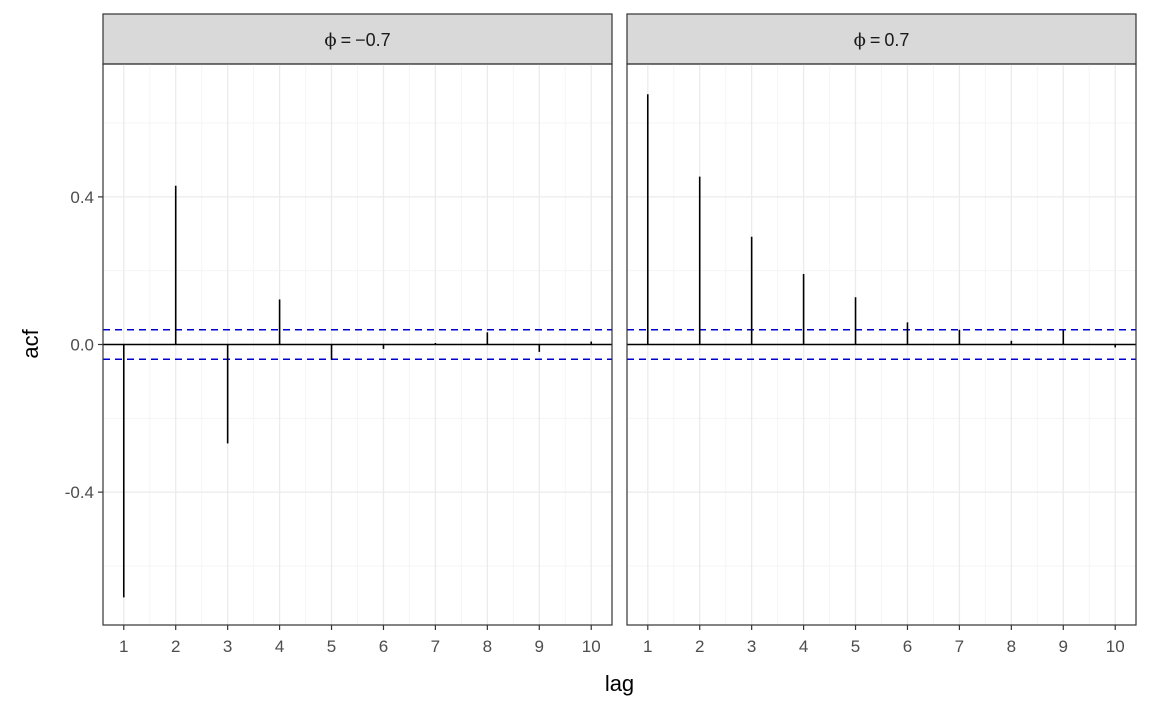 The image size is (1152, 716). I want to click on y-axis-title: acf, so click(30, 343).